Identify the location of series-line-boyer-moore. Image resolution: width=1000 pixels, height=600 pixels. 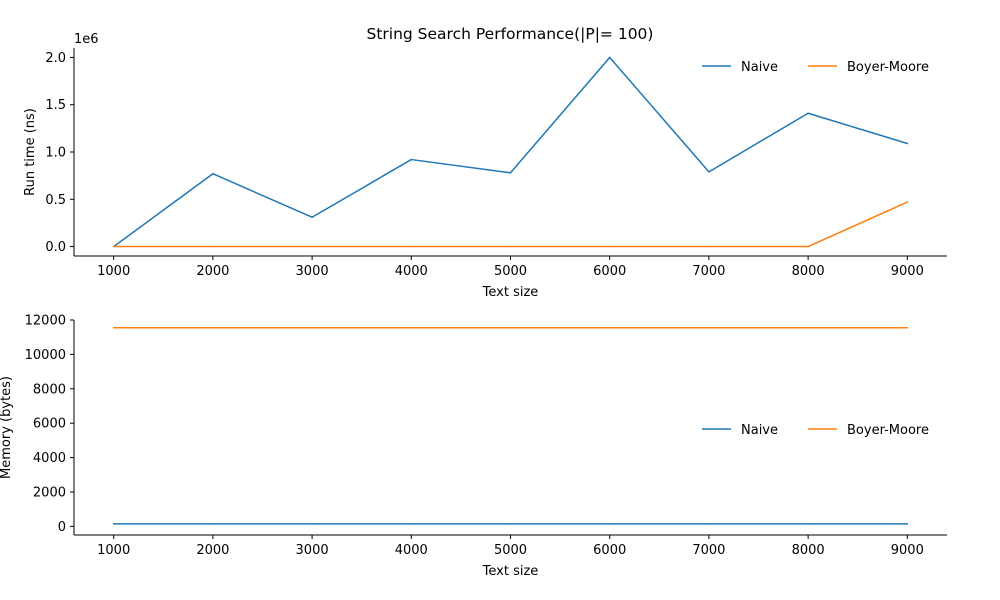
(510, 224).